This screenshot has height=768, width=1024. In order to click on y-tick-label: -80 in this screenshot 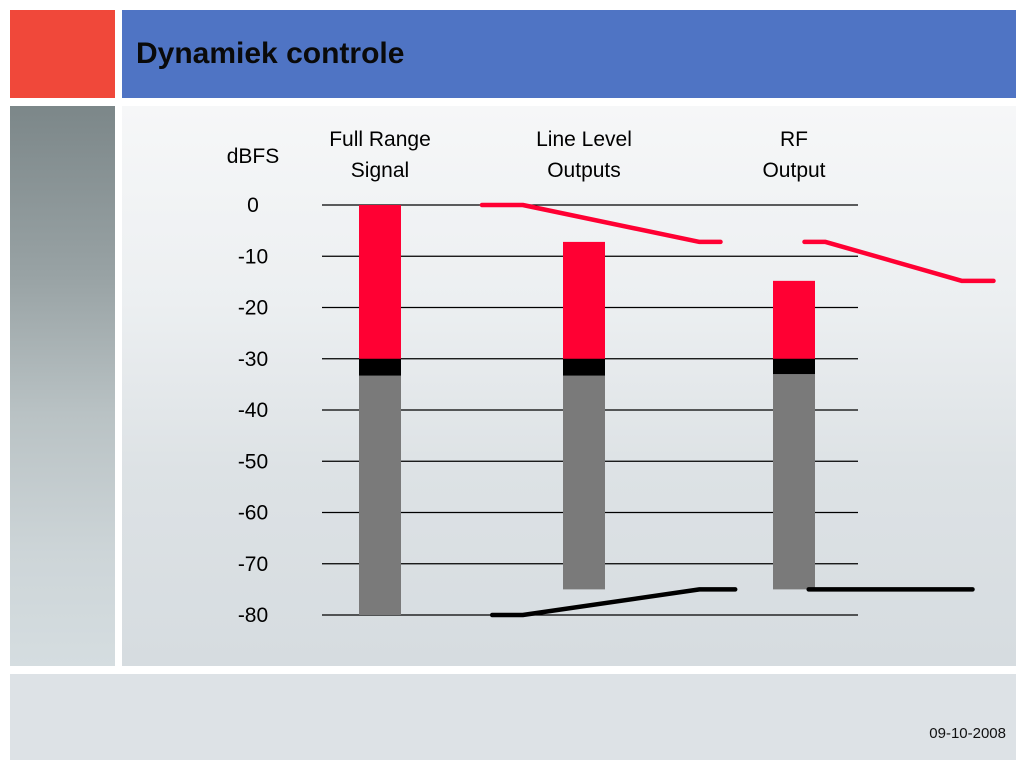, I will do `click(253, 615)`.